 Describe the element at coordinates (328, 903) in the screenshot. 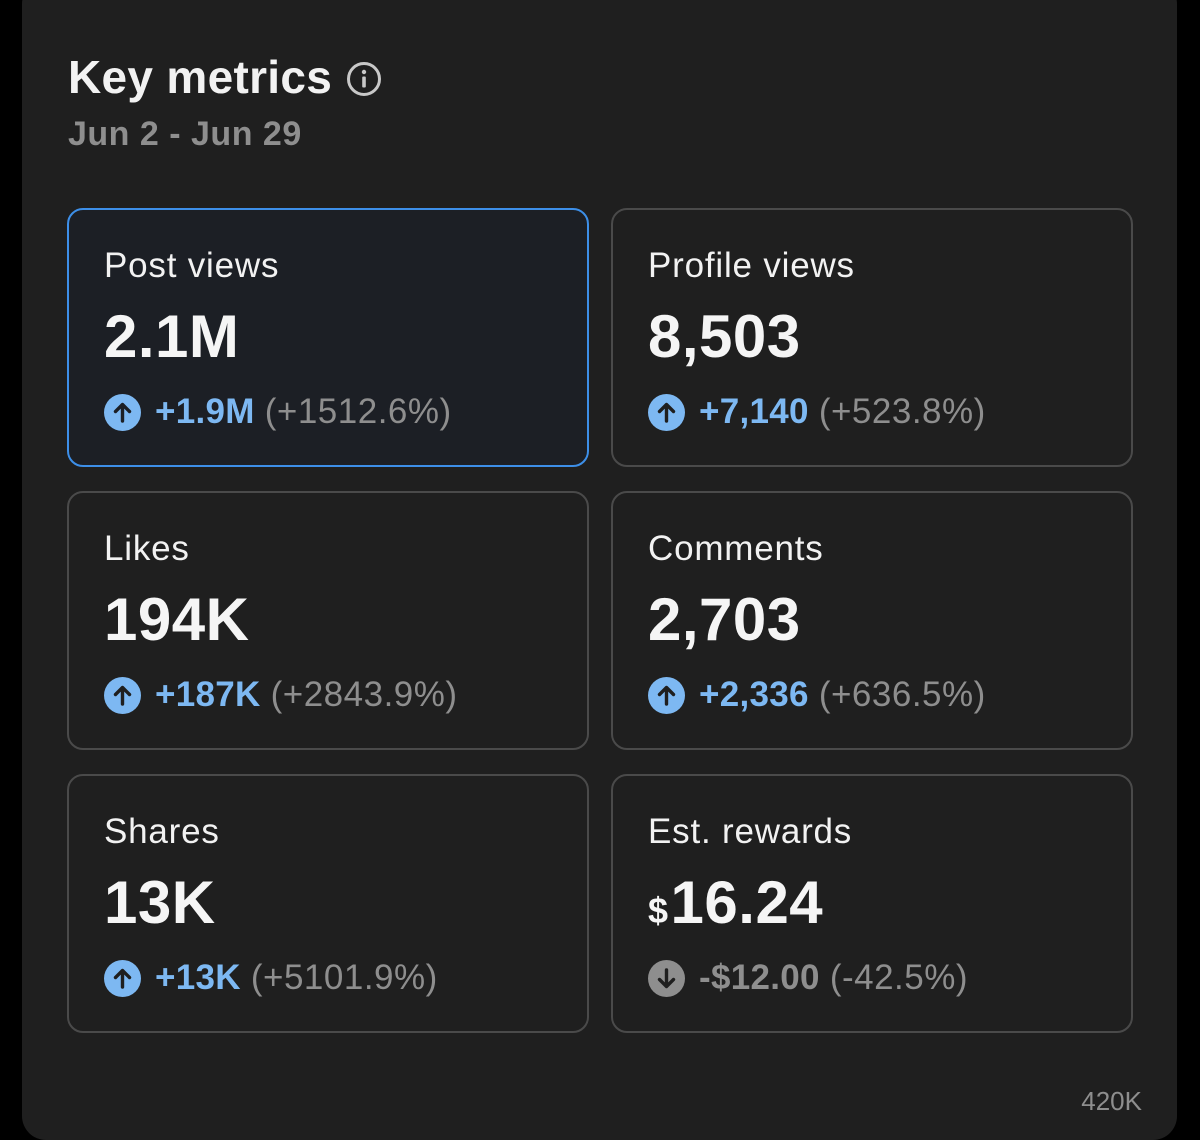

I see `metric-card-shares: Shares 13K +13K (+5101.9%)` at that location.